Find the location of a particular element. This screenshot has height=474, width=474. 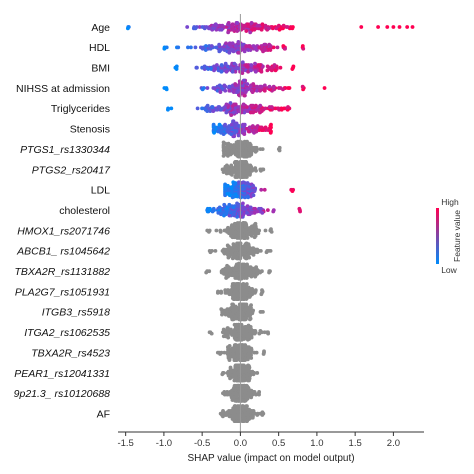

feature-label: TBXA2R_rs4523 is located at coordinates (70, 353).